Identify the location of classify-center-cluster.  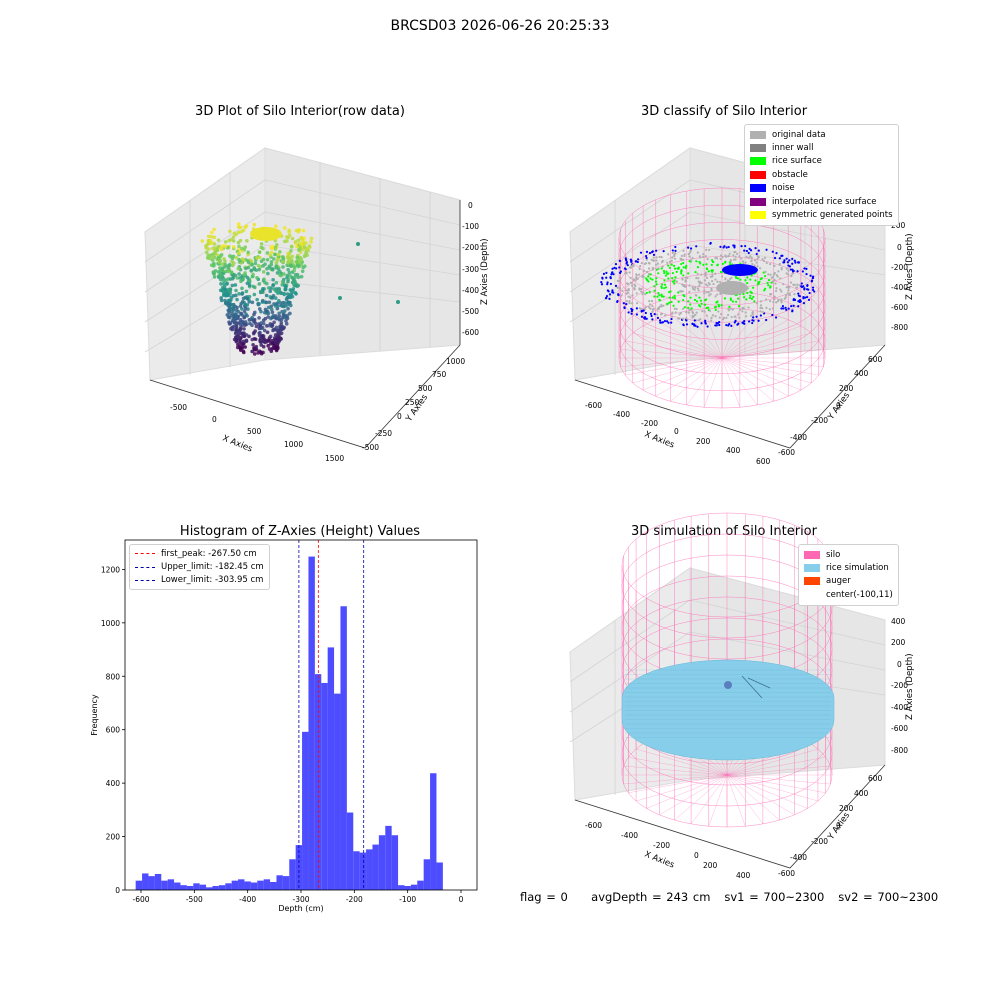
(732, 288).